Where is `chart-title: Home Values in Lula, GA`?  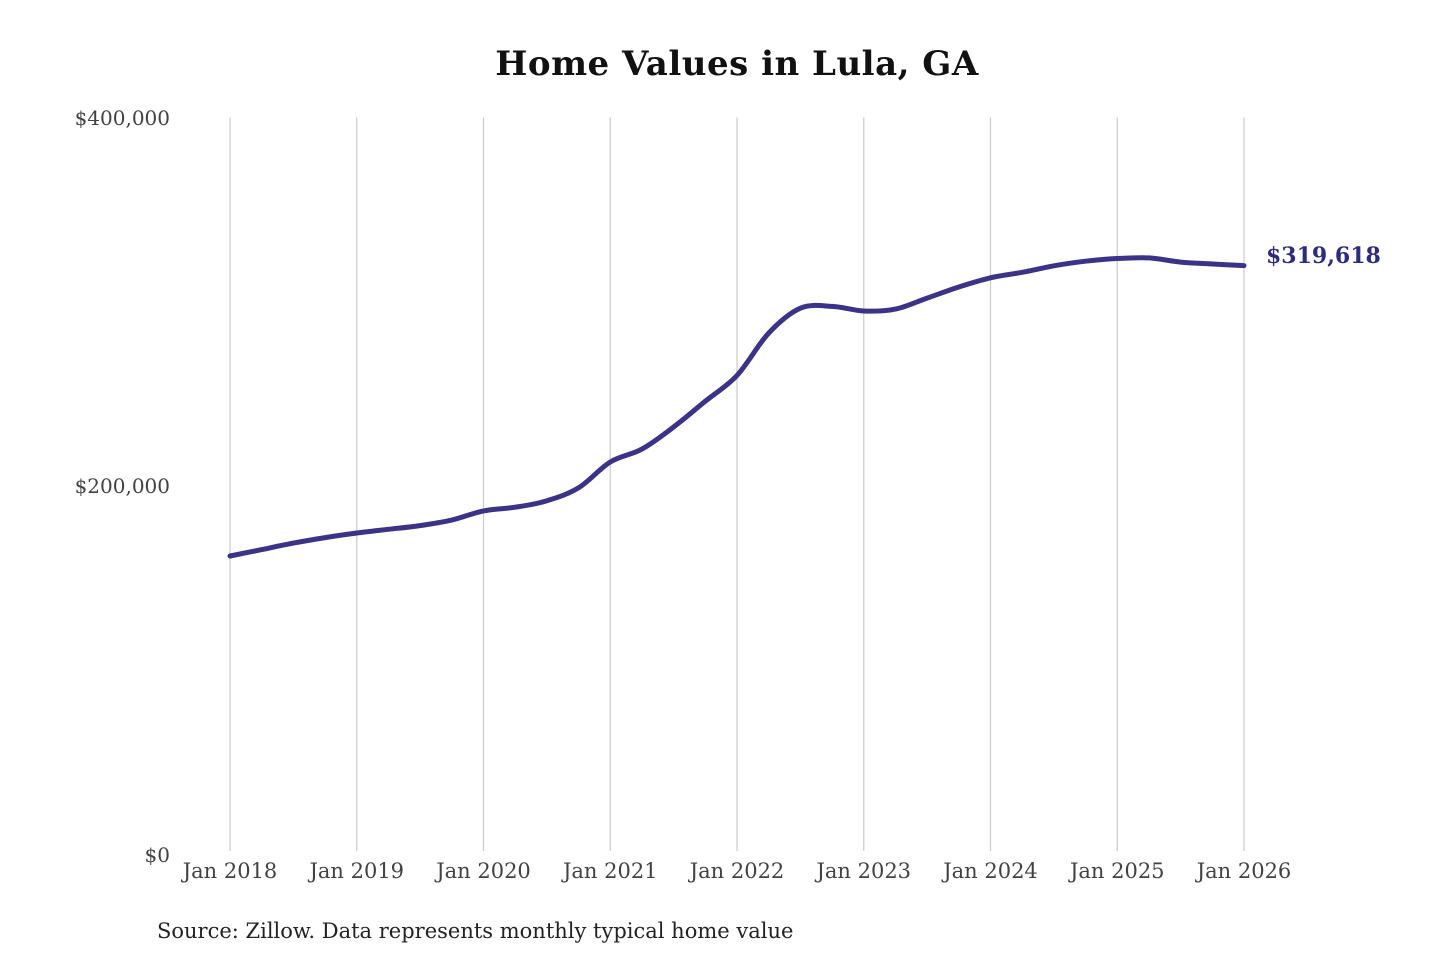 chart-title: Home Values in Lula, GA is located at coordinates (737, 64).